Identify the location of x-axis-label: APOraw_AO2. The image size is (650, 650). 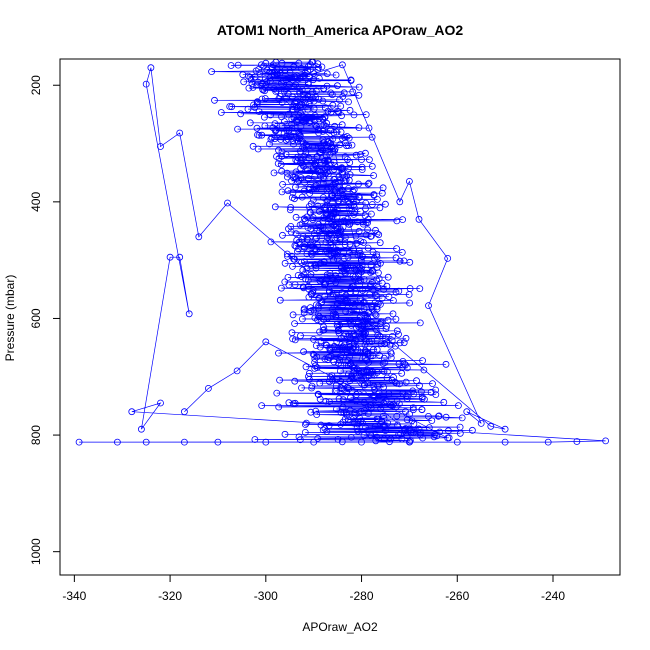
(340, 627).